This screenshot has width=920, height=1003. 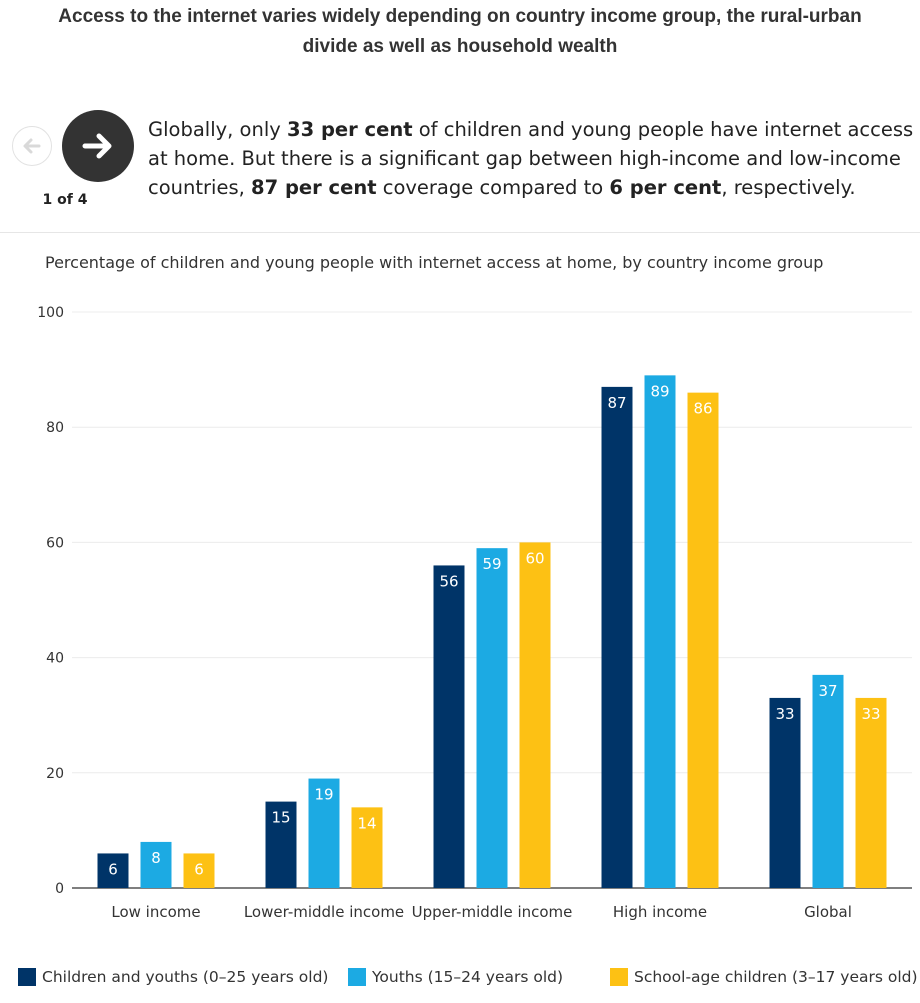 What do you see at coordinates (185, 977) in the screenshot?
I see `legend-label: Children and youths (0–25 years old)` at bounding box center [185, 977].